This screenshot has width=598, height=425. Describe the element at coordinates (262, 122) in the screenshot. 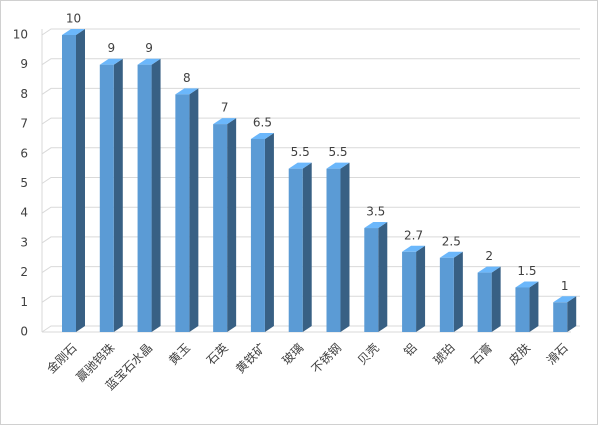

I see `data-label: 6.5` at that location.